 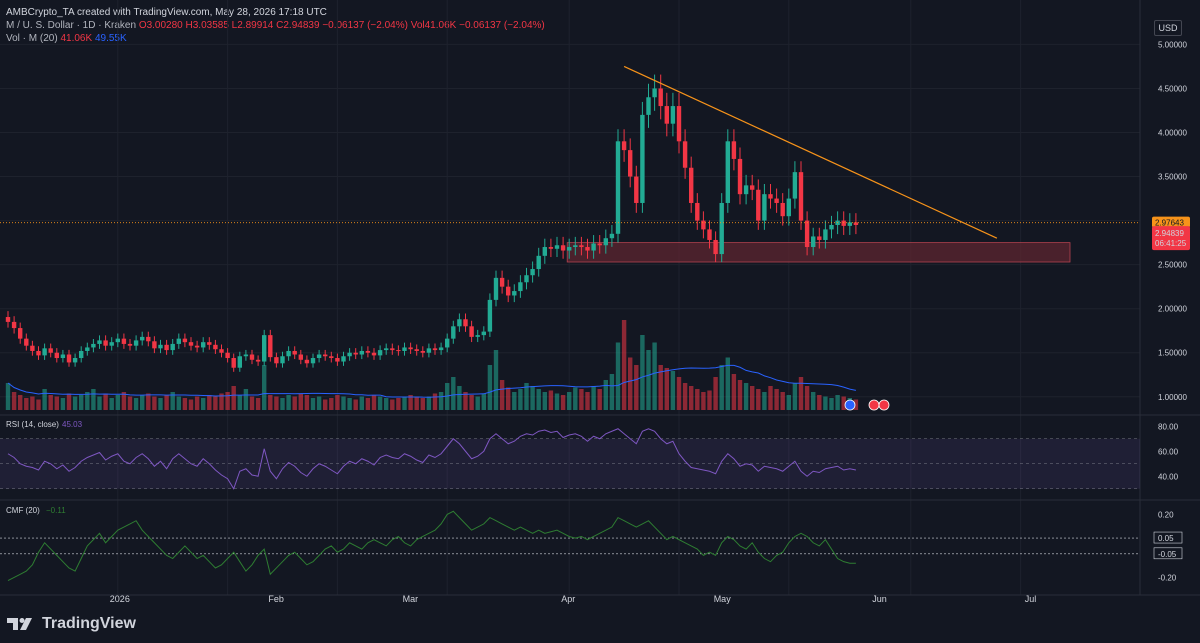 What do you see at coordinates (32, 38) in the screenshot?
I see `volume-label: Vol · M (20)` at bounding box center [32, 38].